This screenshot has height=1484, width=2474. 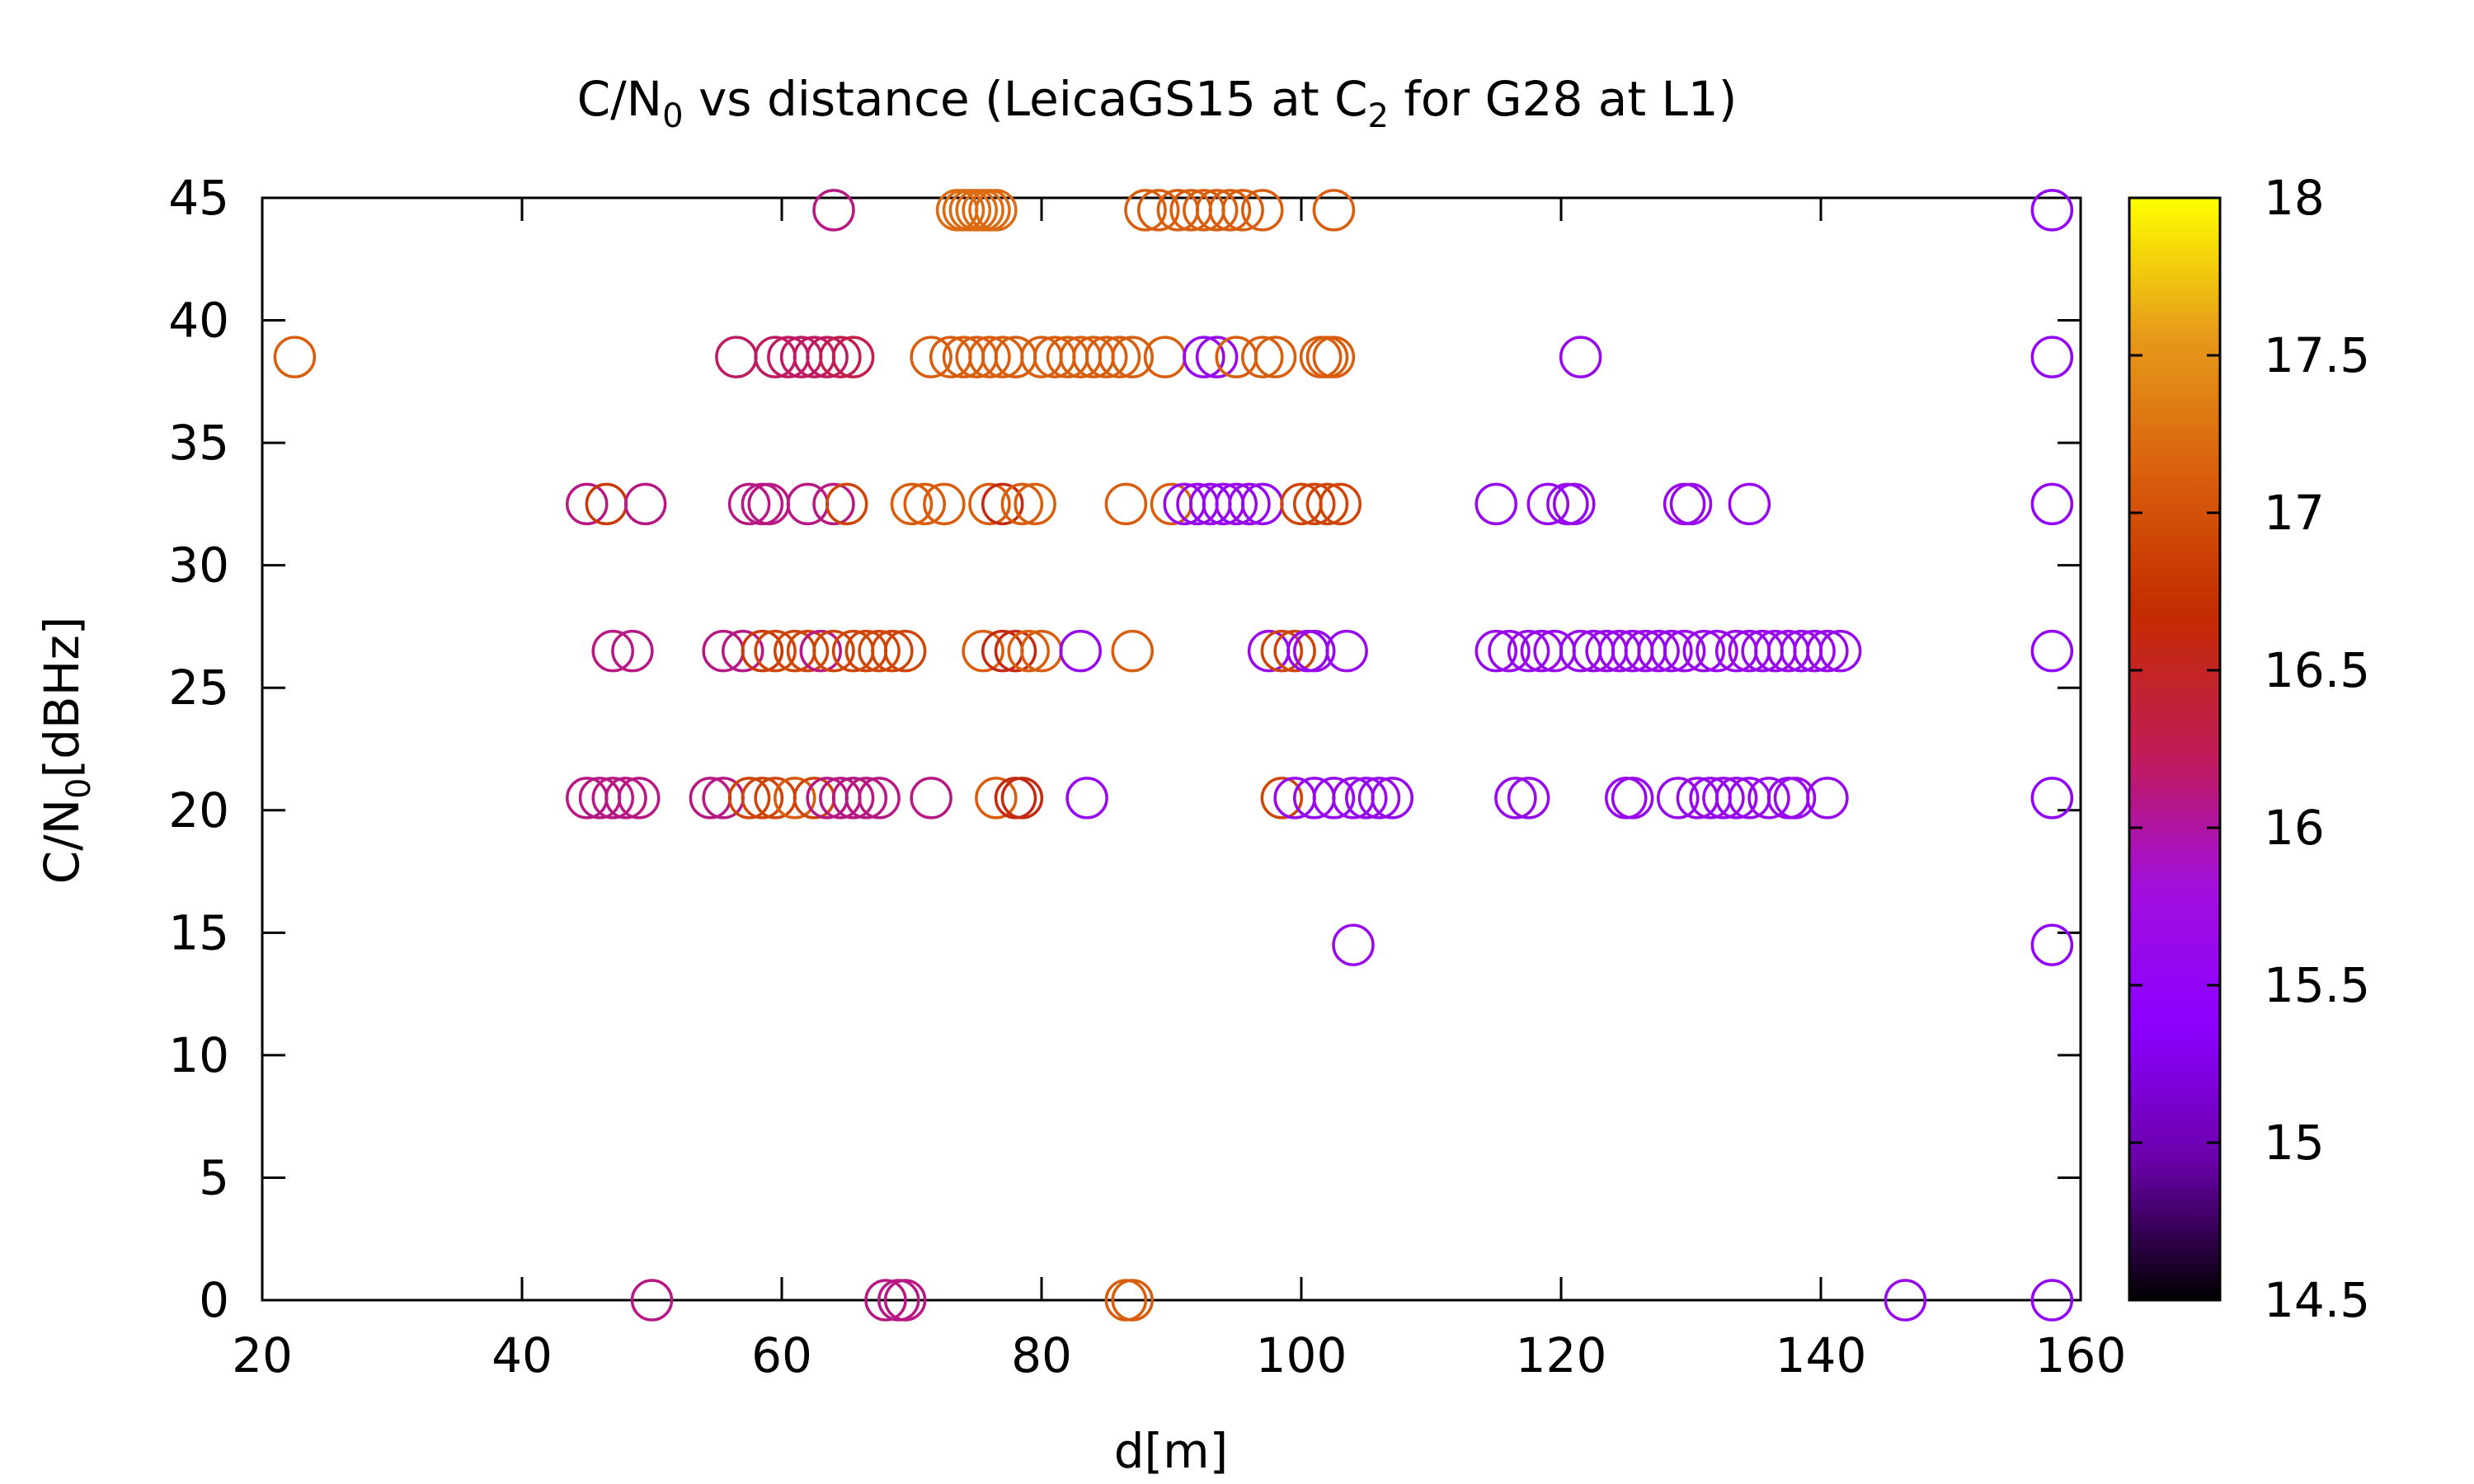 What do you see at coordinates (2294, 1143) in the screenshot?
I see `colorbar-tick-label: 15` at bounding box center [2294, 1143].